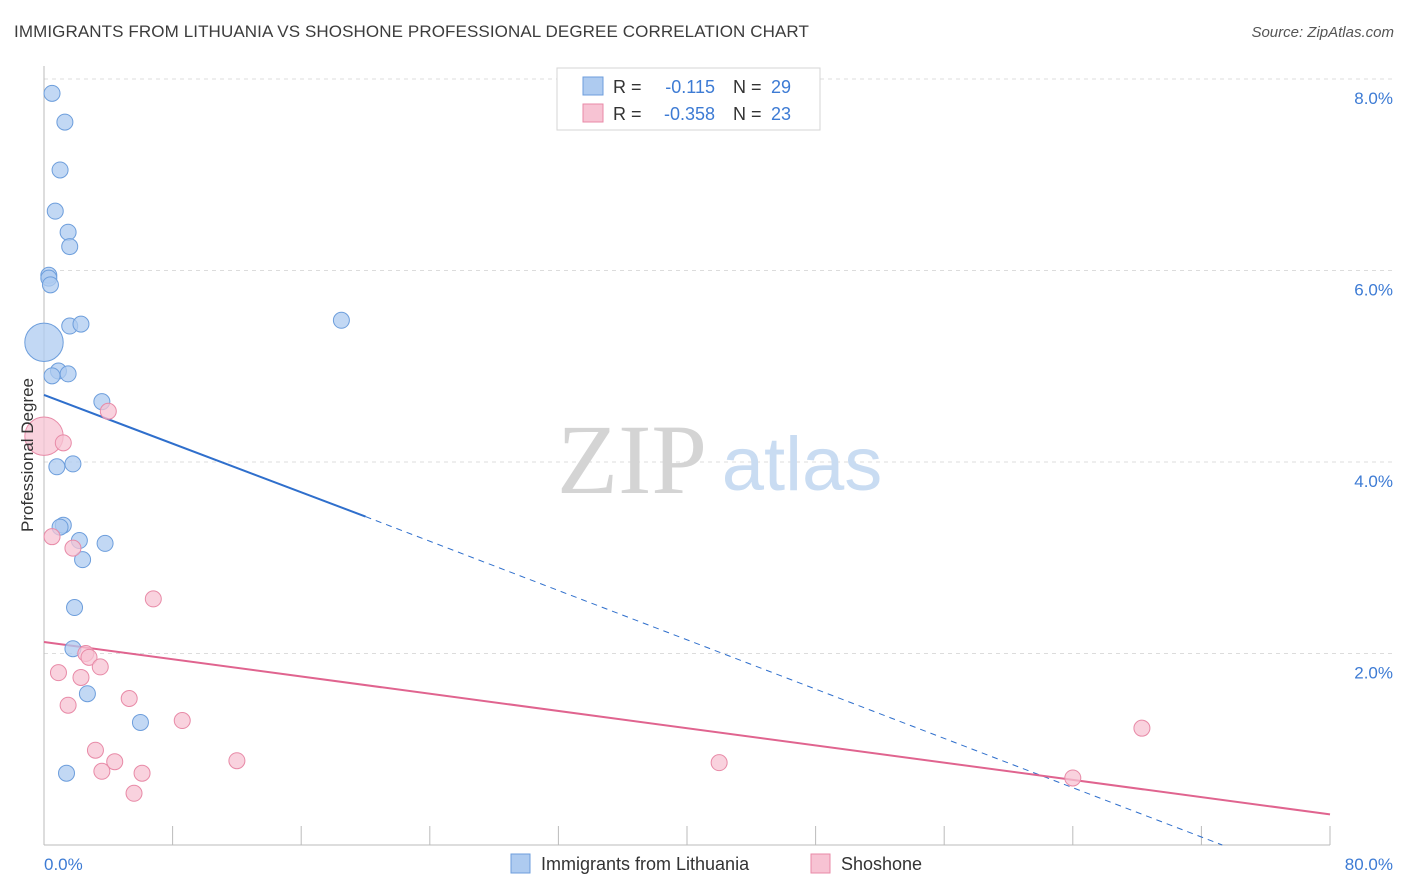 The width and height of the screenshot is (1406, 892). I want to click on legend-r-value: -0.358, so click(689, 114).